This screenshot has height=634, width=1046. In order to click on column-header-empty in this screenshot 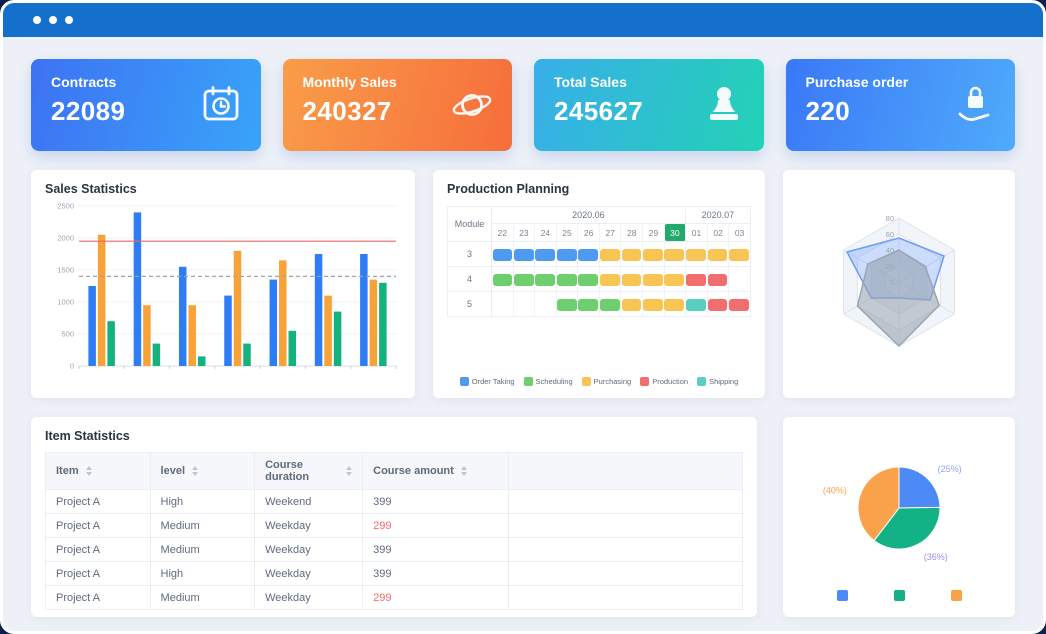, I will do `click(625, 471)`.